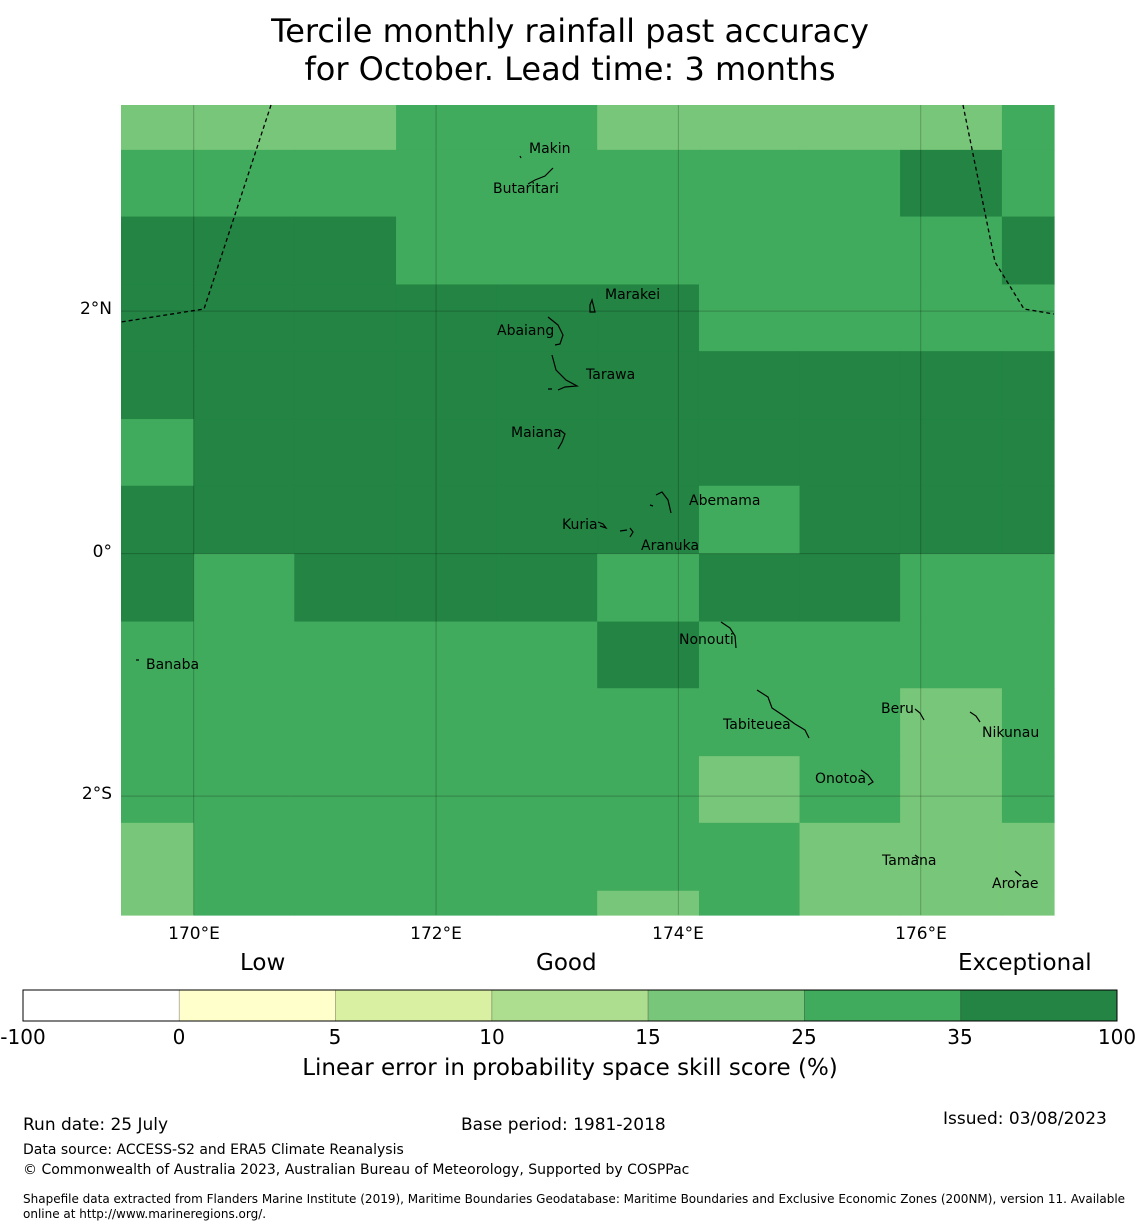  What do you see at coordinates (536, 170) in the screenshot?
I see `makin-outline` at bounding box center [536, 170].